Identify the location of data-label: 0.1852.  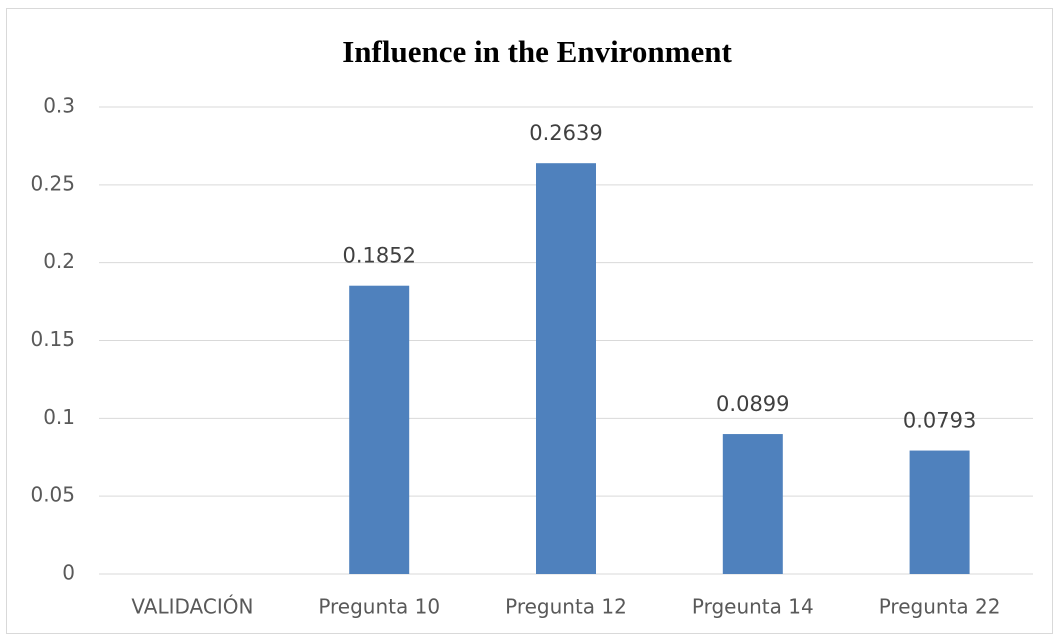
(378, 256).